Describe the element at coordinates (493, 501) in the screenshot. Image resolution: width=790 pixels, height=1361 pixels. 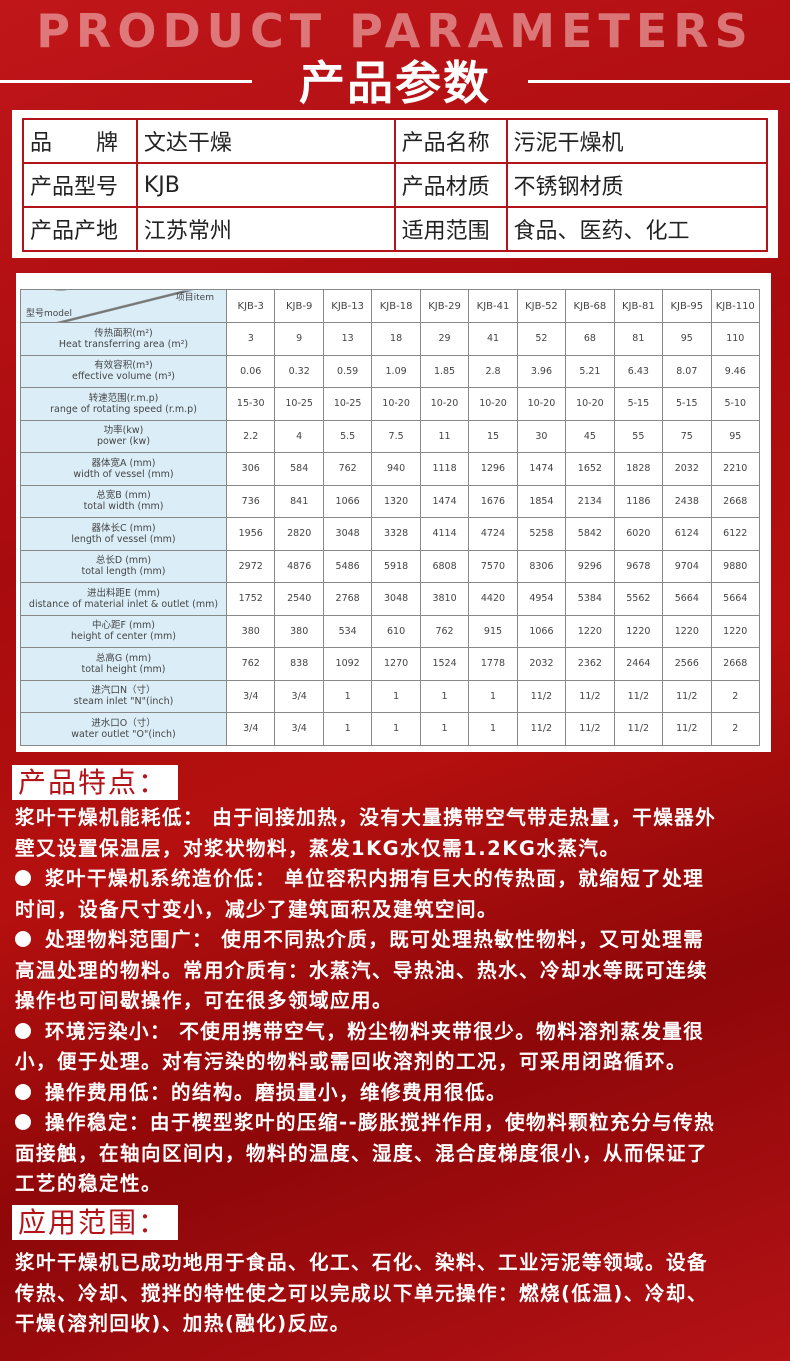
I see `spec-value: 1676` at that location.